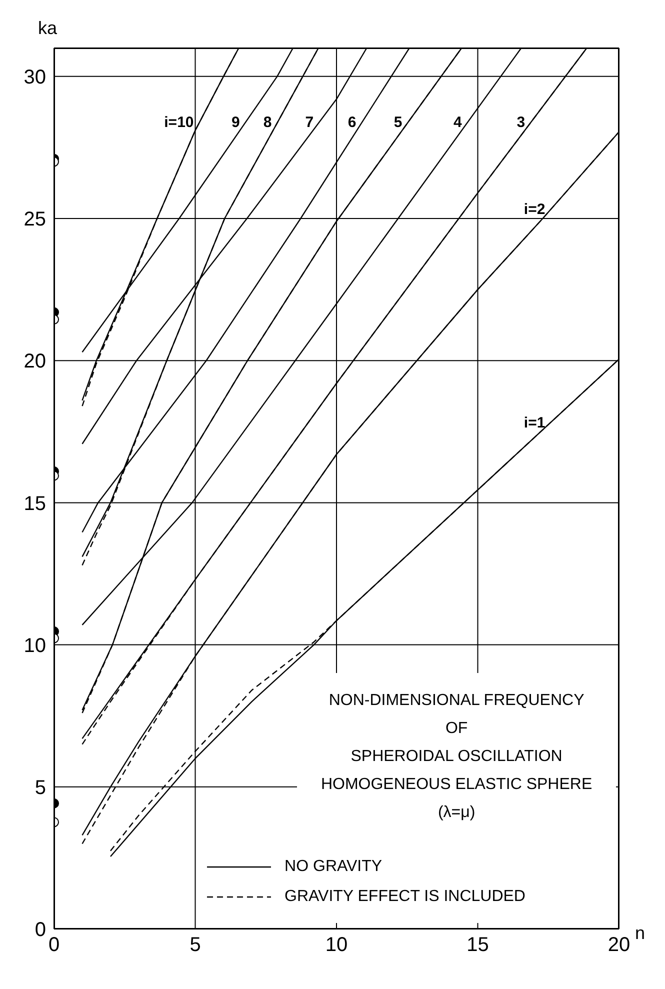 The image size is (665, 989). What do you see at coordinates (235, 123) in the screenshot?
I see `annotation: 9` at bounding box center [235, 123].